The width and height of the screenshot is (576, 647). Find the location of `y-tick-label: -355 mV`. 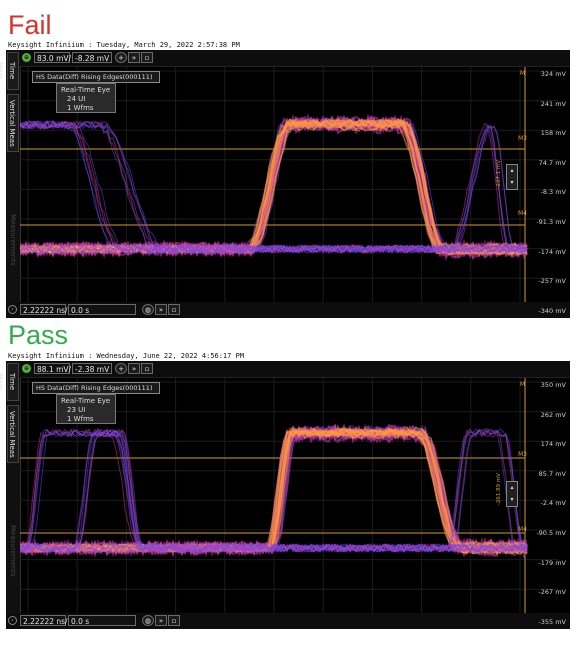

y-tick-label: -355 mV is located at coordinates (552, 621).